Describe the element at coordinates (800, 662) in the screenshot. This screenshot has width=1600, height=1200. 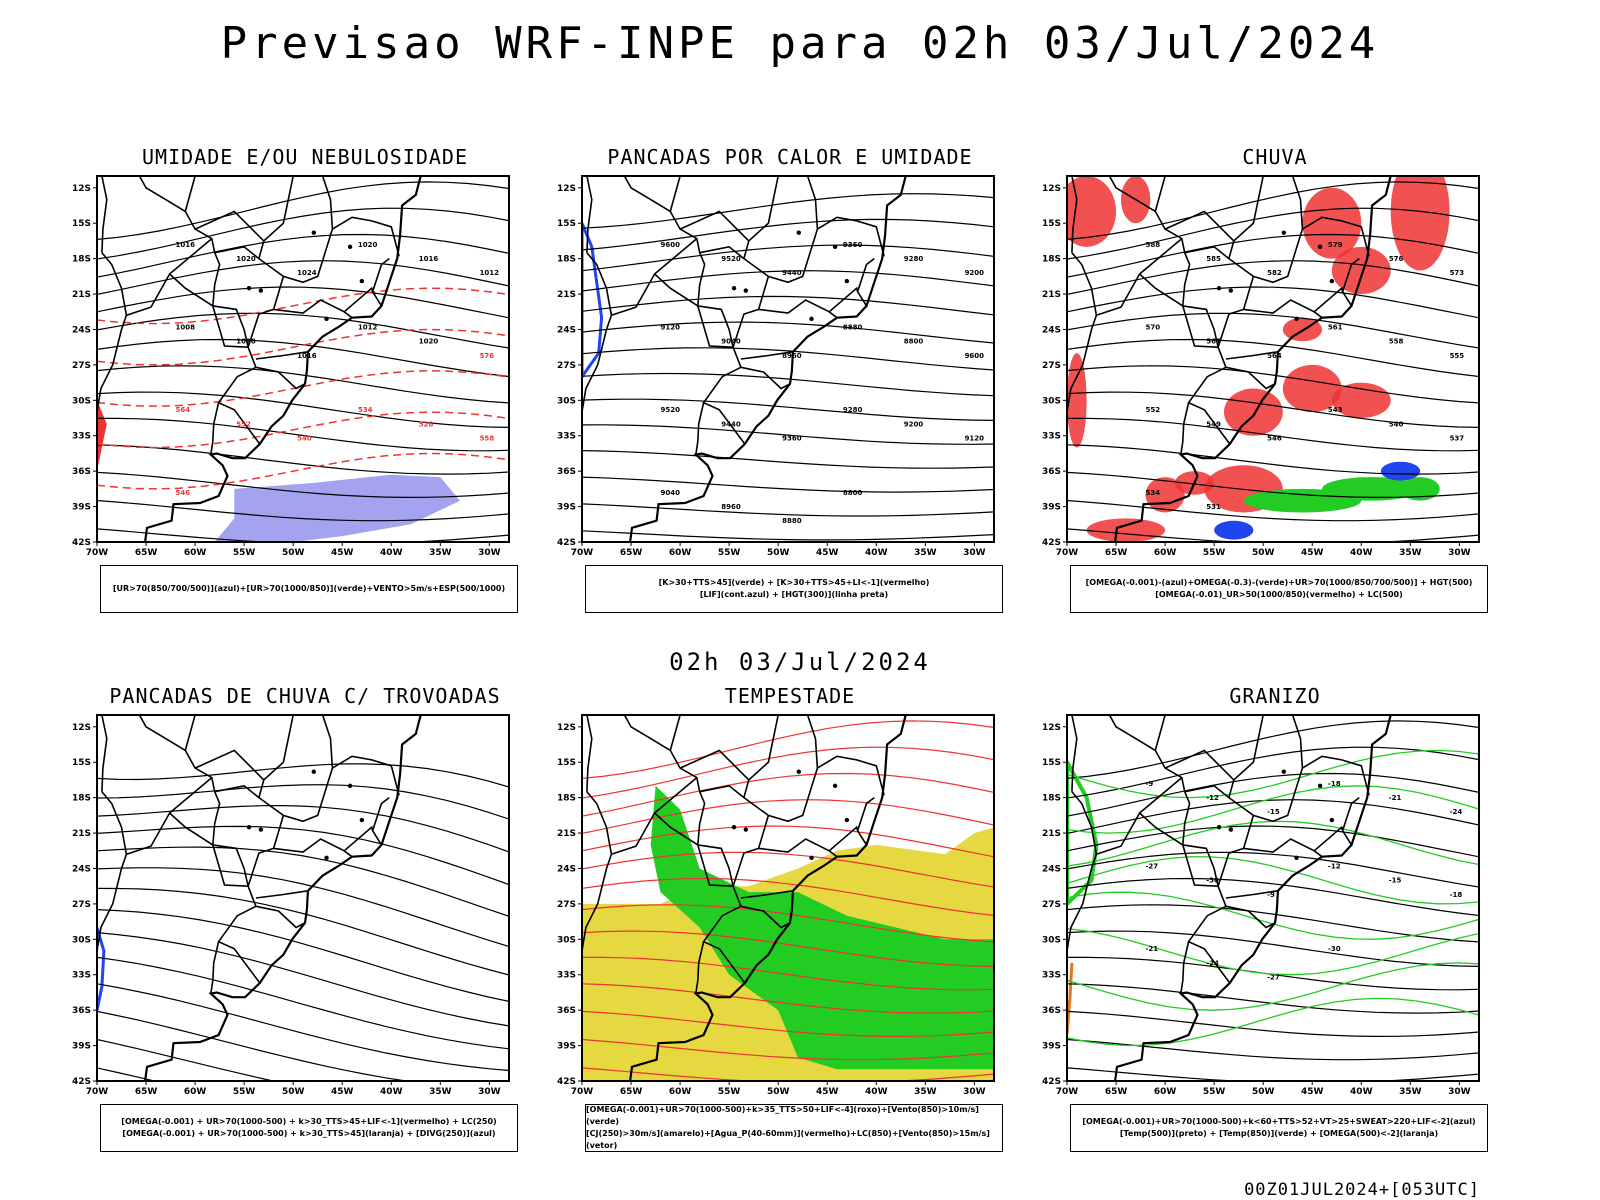
I see `sub-title: 02h 03/Jul/2024` at that location.